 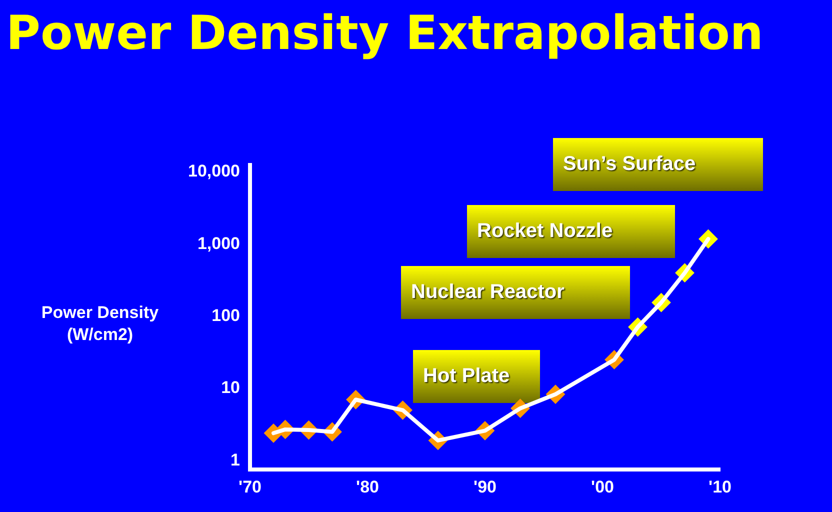 I want to click on callout-box: Rocket Nozzle, so click(x=571, y=231).